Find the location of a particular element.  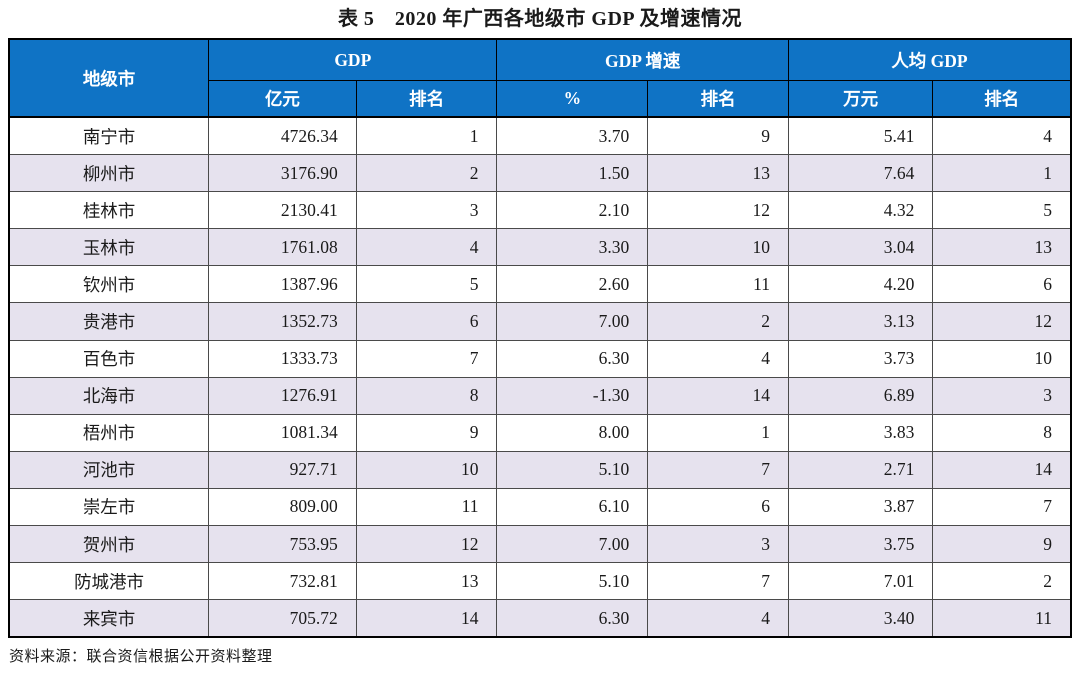

city-name-cell: 贵港市 is located at coordinates (109, 321).